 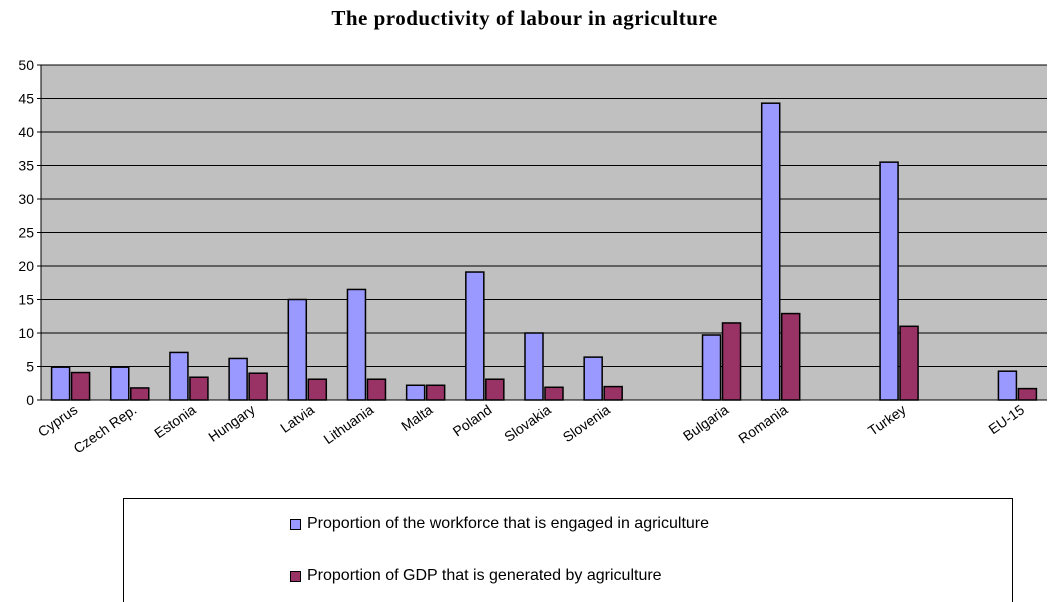 What do you see at coordinates (1006, 419) in the screenshot?
I see `x-tick-label: EU-15` at bounding box center [1006, 419].